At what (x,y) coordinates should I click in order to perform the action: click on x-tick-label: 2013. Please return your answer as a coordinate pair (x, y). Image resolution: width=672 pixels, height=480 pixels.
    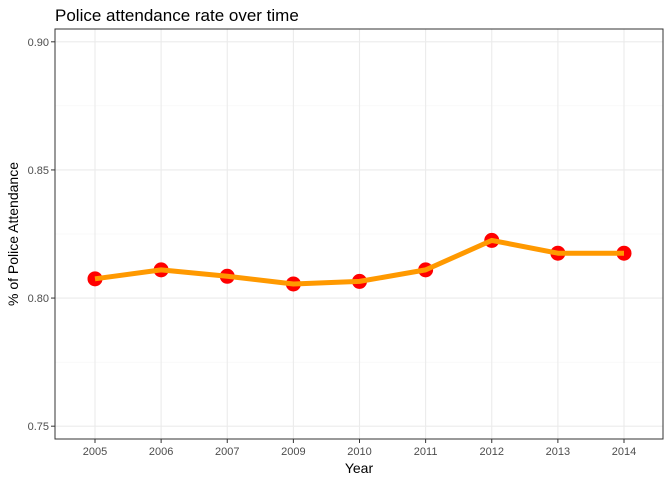
    Looking at the image, I should click on (558, 452).